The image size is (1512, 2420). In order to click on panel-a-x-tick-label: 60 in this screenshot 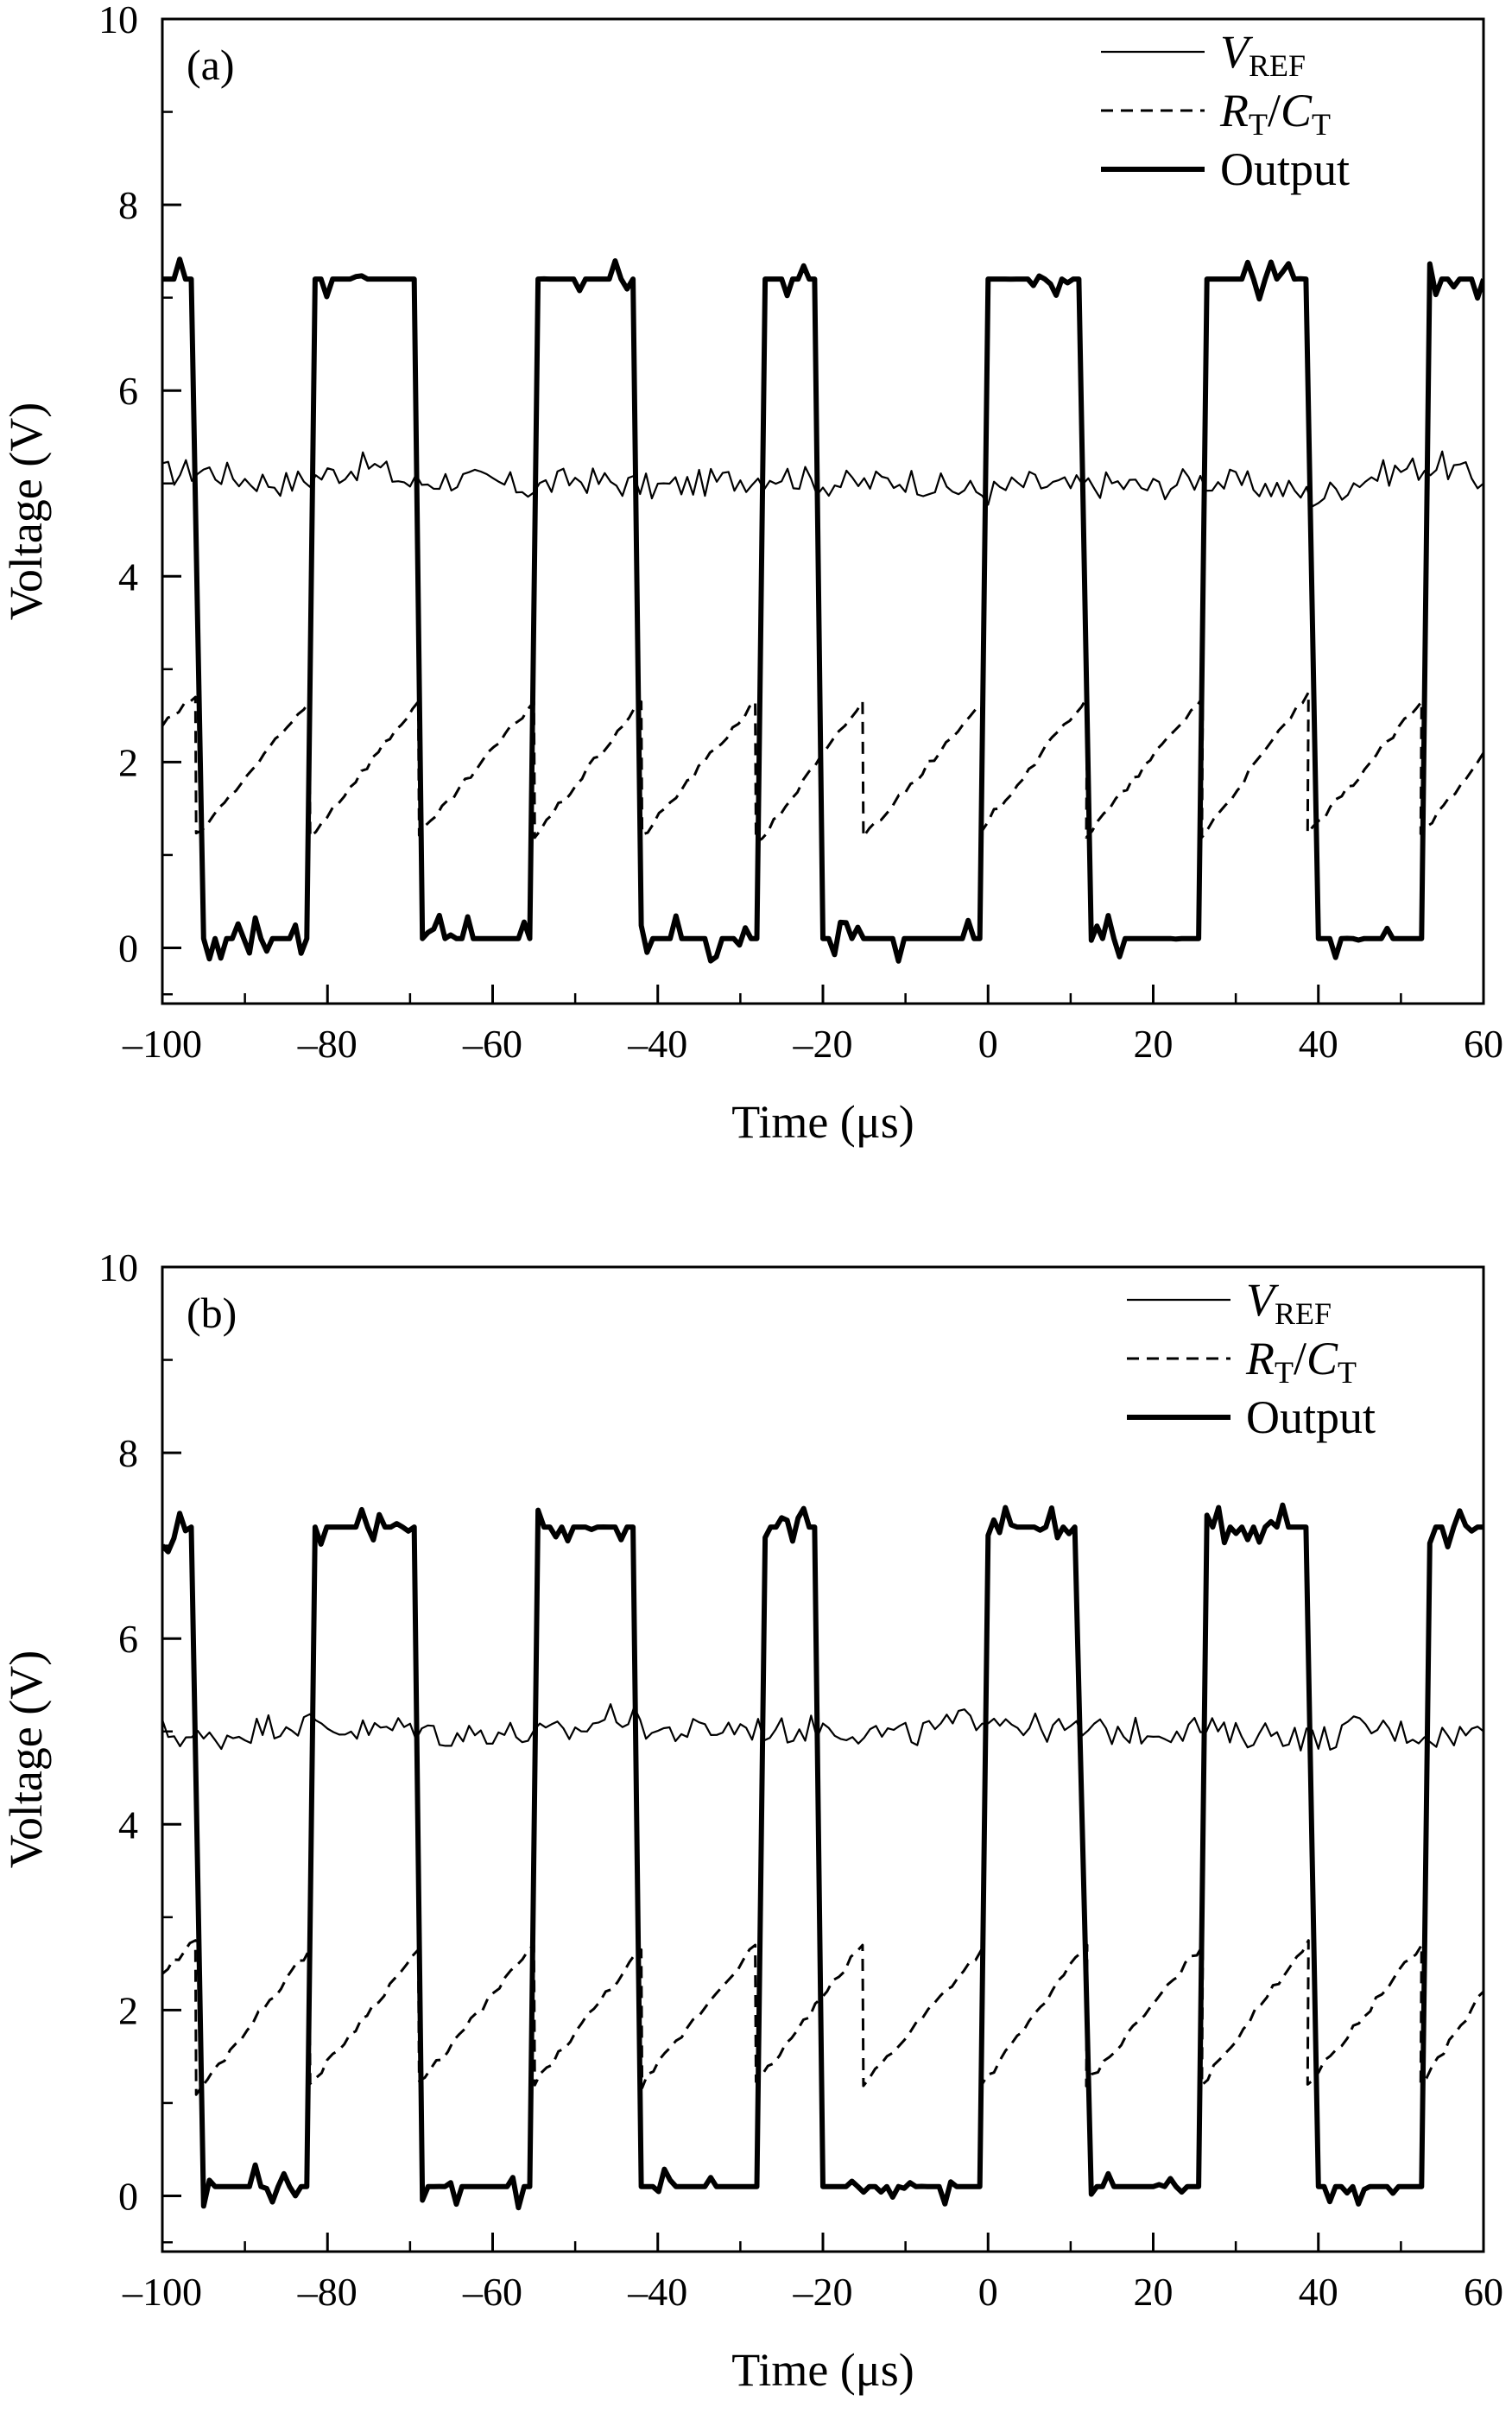, I will do `click(1483, 1044)`.